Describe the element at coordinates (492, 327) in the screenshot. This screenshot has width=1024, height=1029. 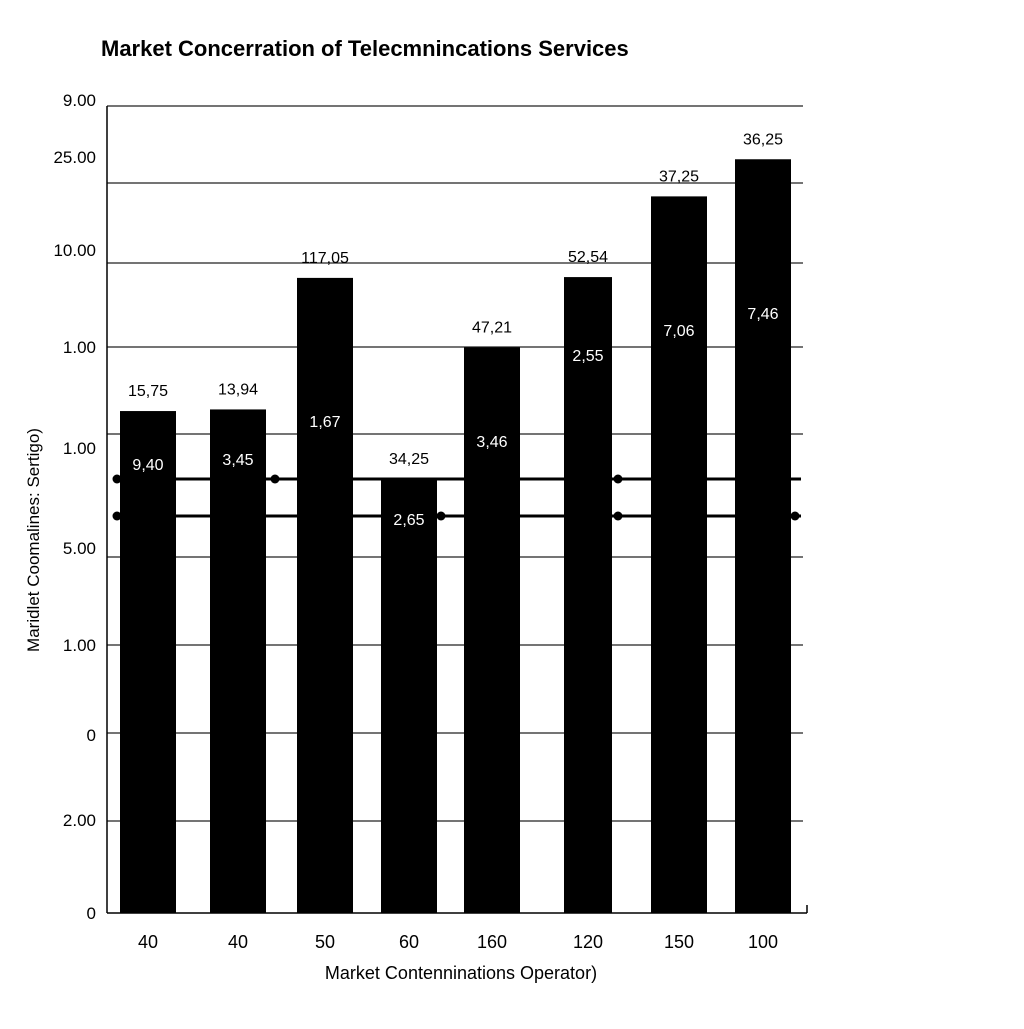
I see `bar-top-label: 47,21` at that location.